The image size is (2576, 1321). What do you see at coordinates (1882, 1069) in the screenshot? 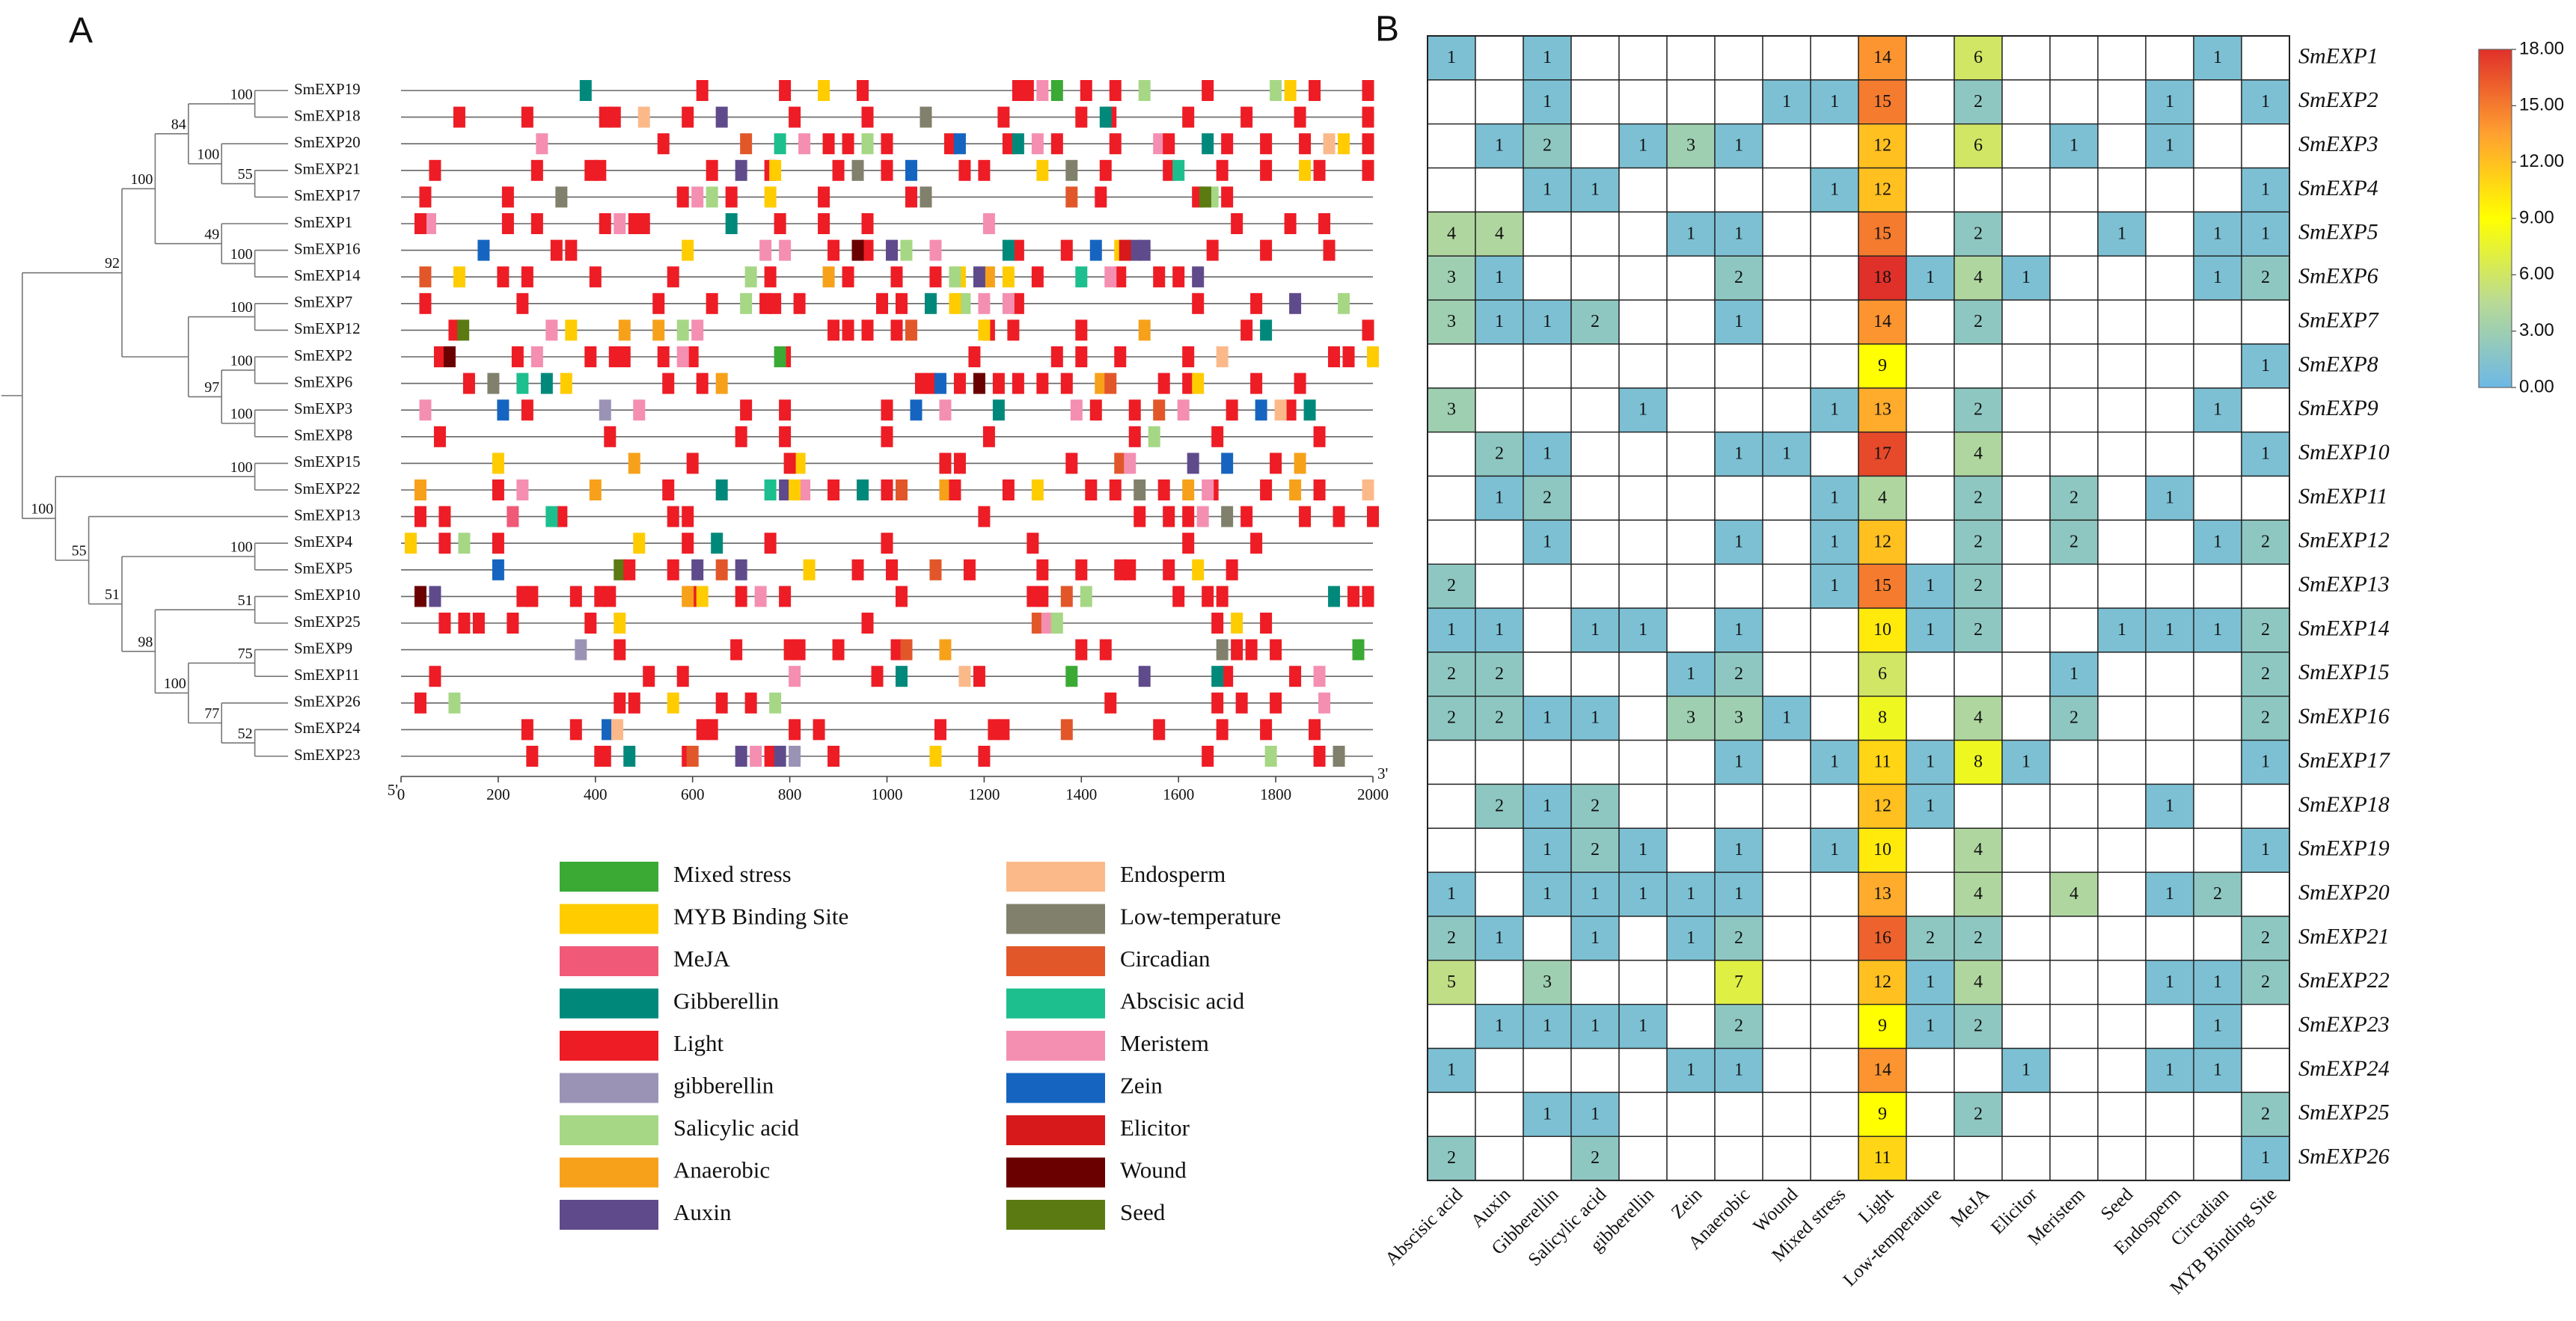
I see `cell-value: 14` at bounding box center [1882, 1069].